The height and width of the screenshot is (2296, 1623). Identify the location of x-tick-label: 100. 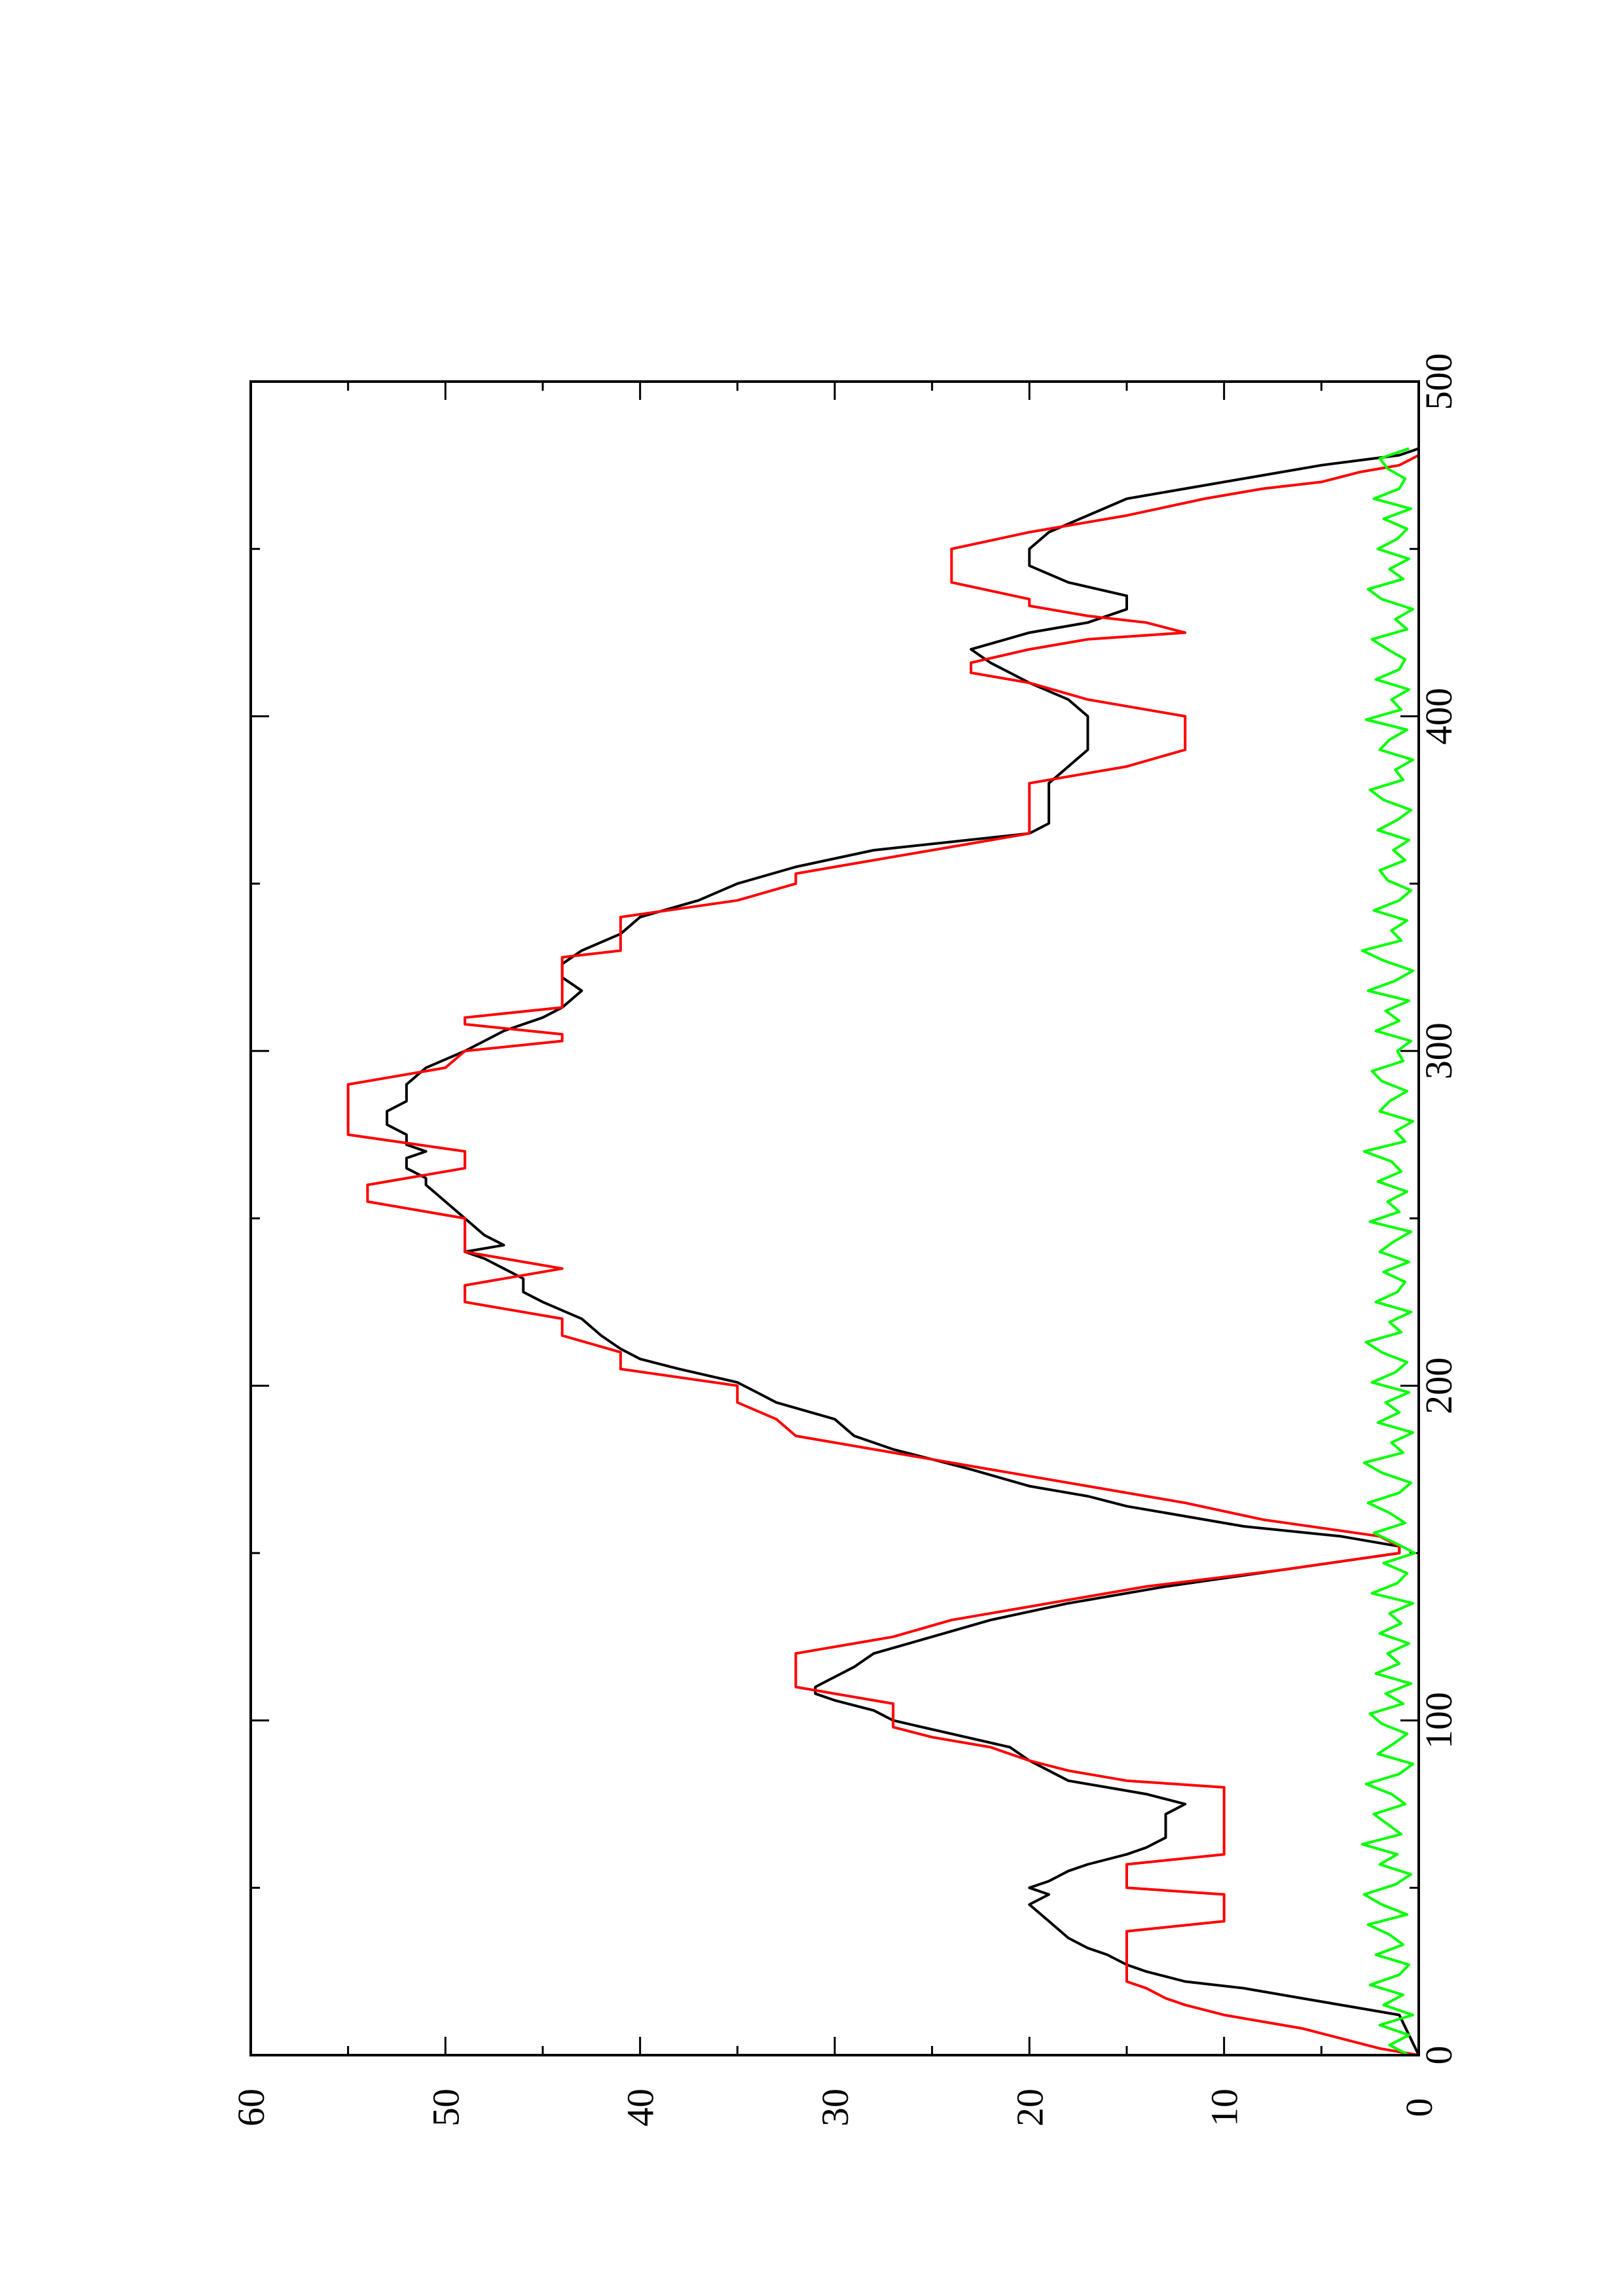
(1438, 1720).